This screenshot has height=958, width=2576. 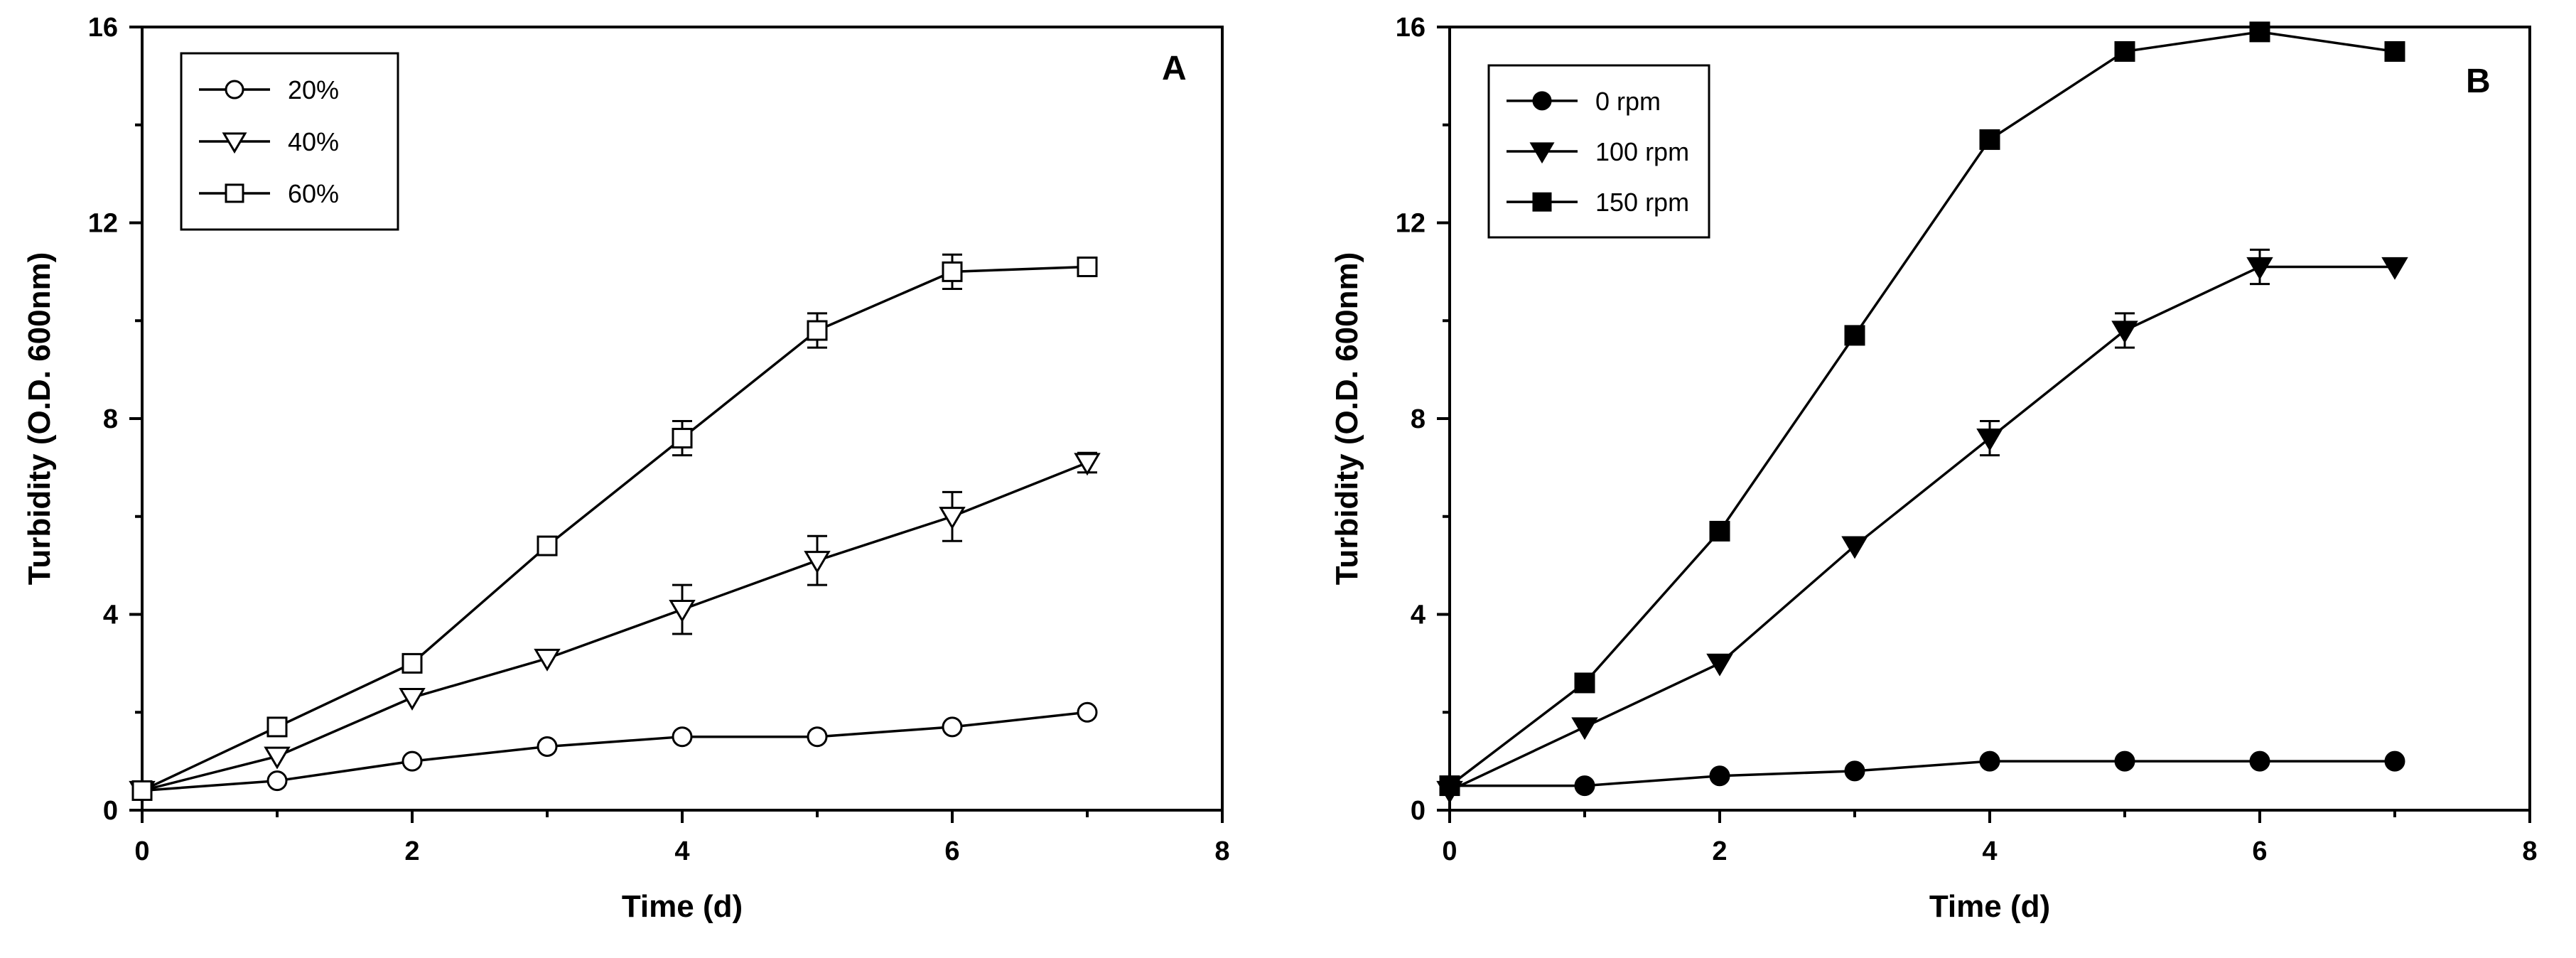 I want to click on legend-label: 150 rpm, so click(x=1642, y=202).